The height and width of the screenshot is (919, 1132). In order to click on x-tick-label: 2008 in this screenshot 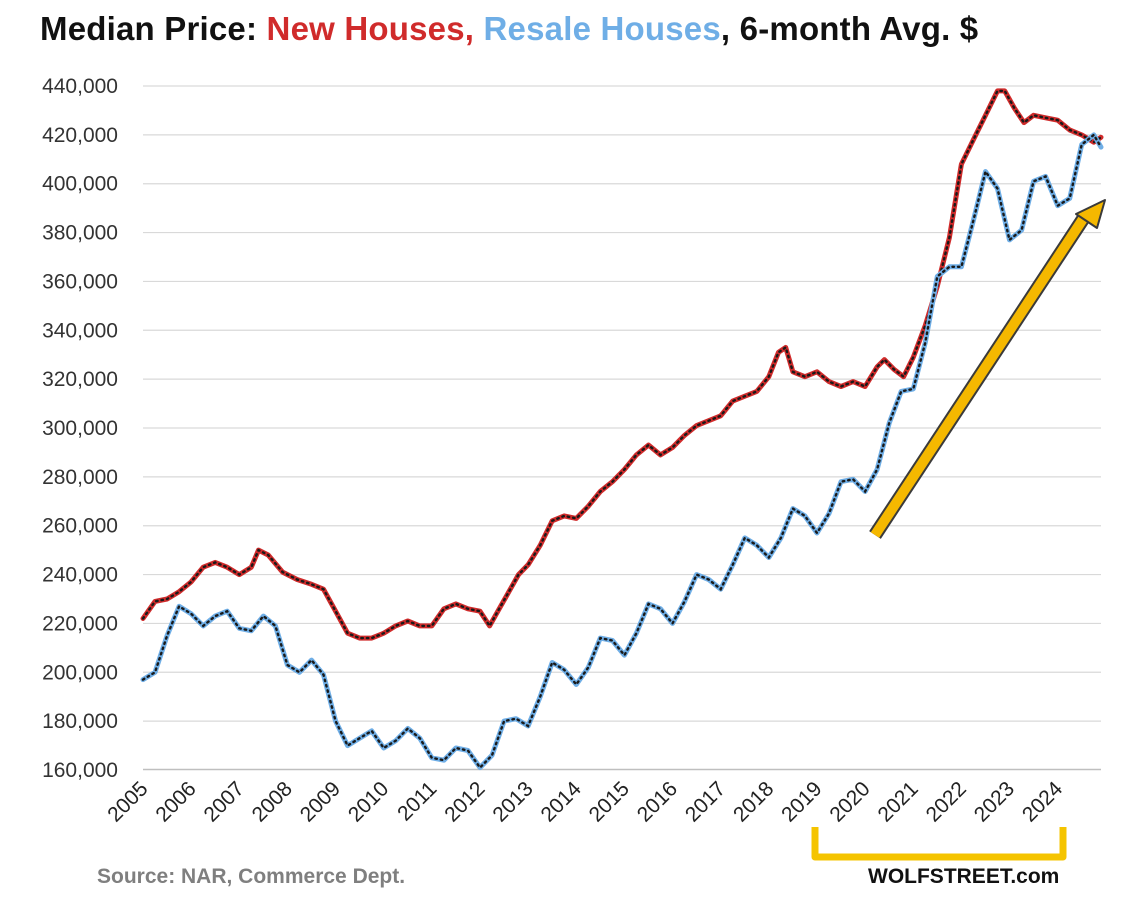, I will do `click(272, 801)`.